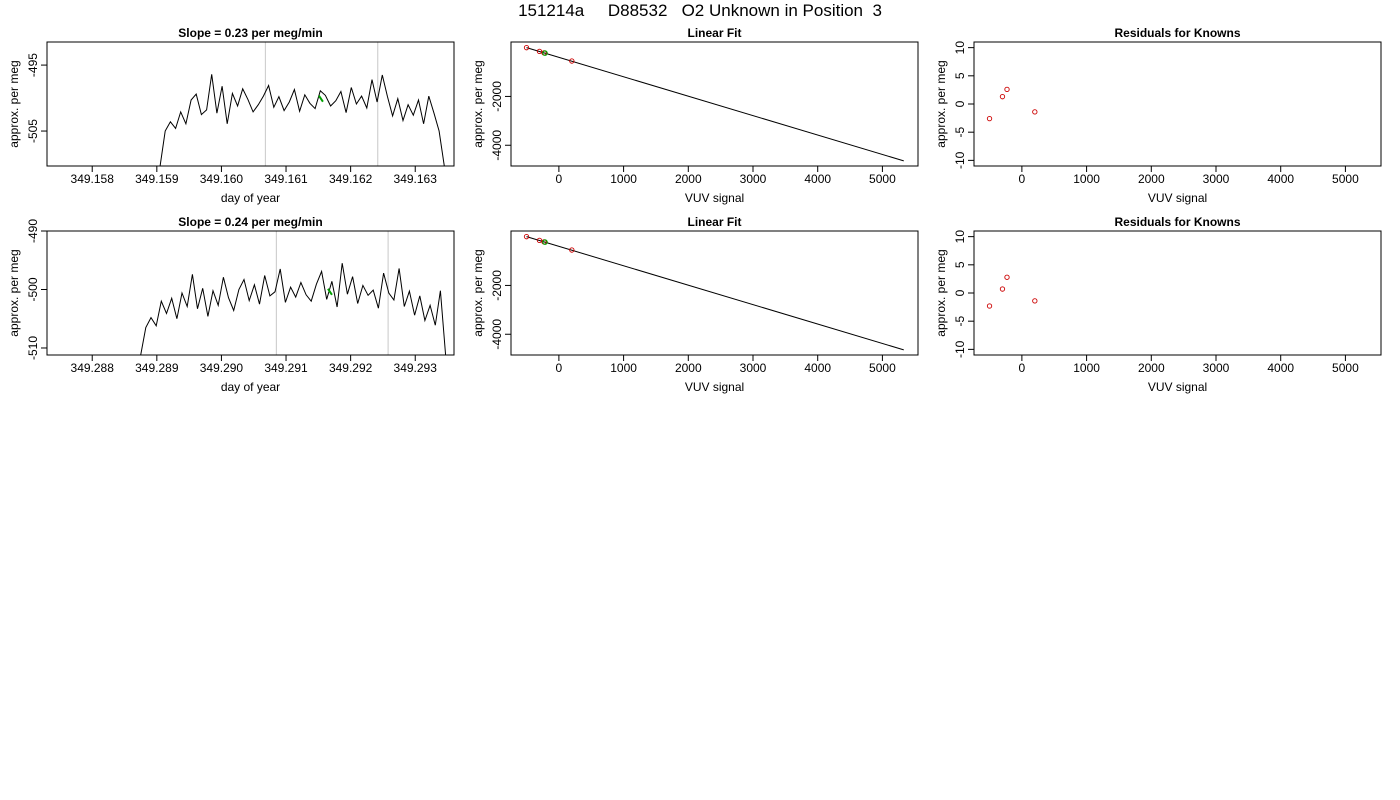  What do you see at coordinates (93, 368) in the screenshot?
I see `x-tick-label: 349.288` at bounding box center [93, 368].